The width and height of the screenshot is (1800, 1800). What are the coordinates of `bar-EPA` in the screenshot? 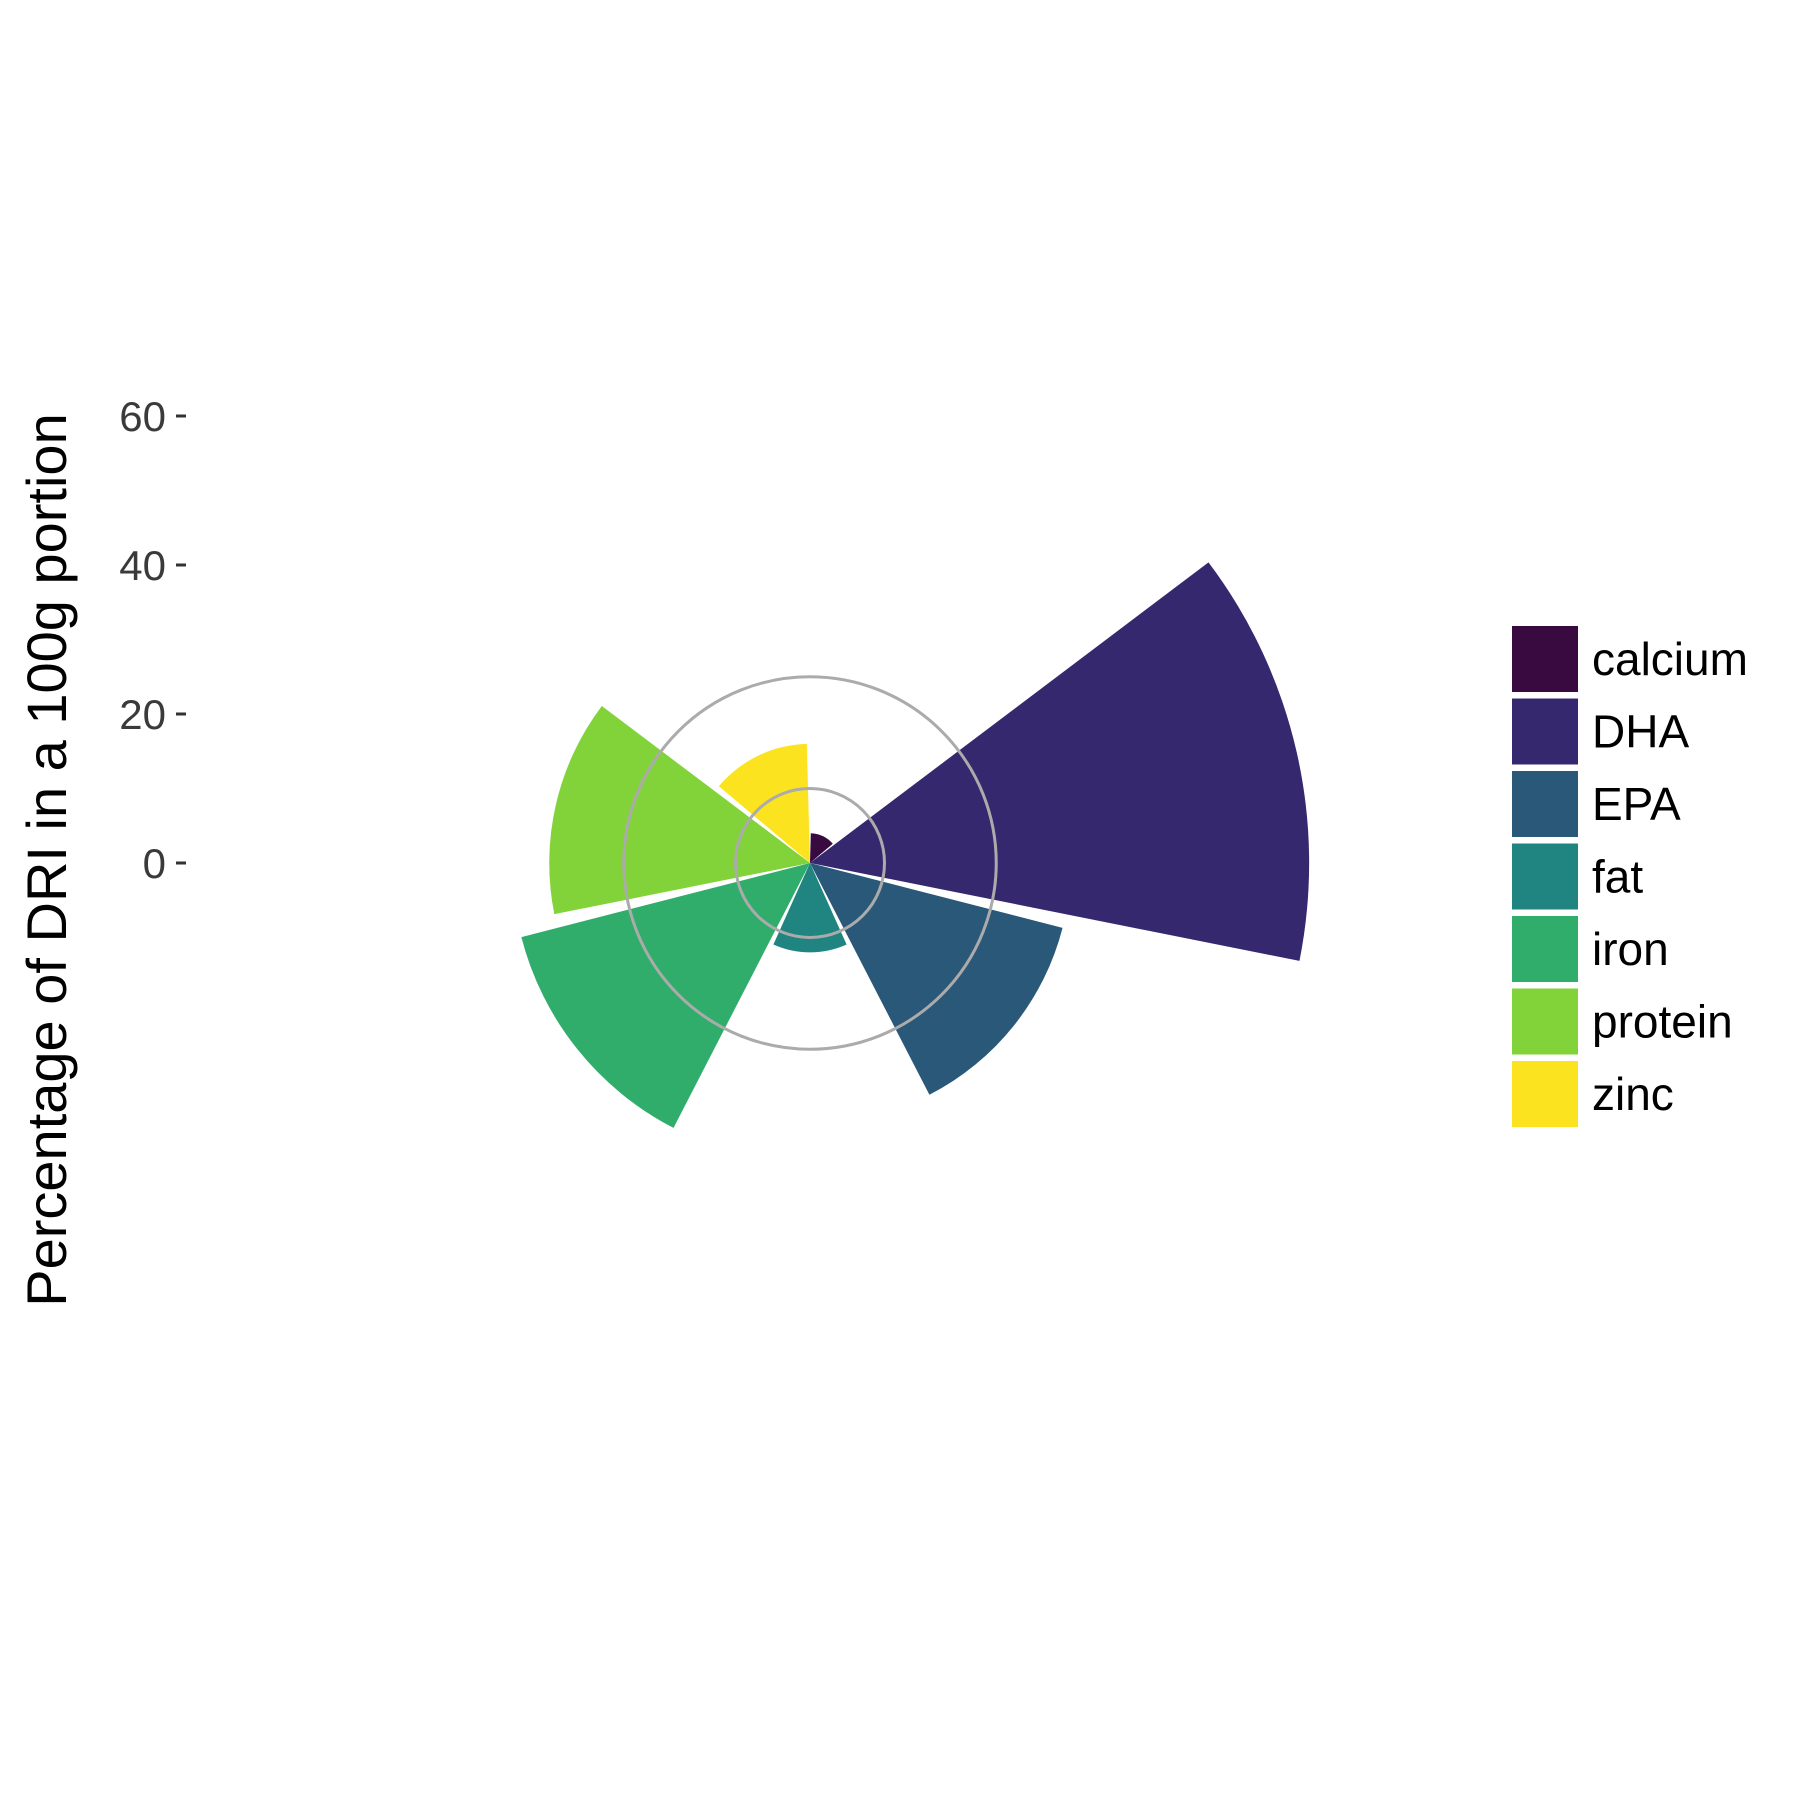 It's located at (936, 979).